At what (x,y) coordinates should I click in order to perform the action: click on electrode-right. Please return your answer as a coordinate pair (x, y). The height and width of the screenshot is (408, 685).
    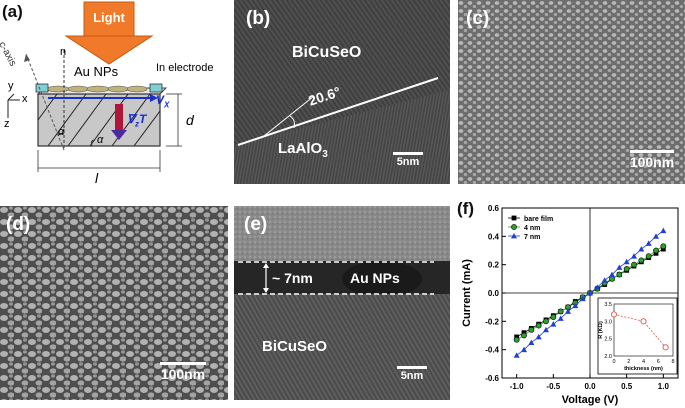
    Looking at the image, I should click on (156, 88).